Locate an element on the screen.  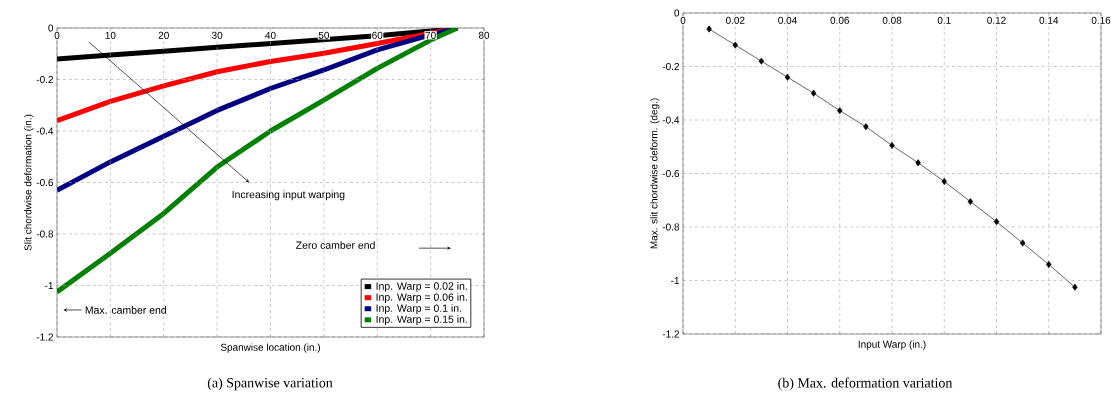
x-axis-title: Input Warp (in.) is located at coordinates (892, 345).